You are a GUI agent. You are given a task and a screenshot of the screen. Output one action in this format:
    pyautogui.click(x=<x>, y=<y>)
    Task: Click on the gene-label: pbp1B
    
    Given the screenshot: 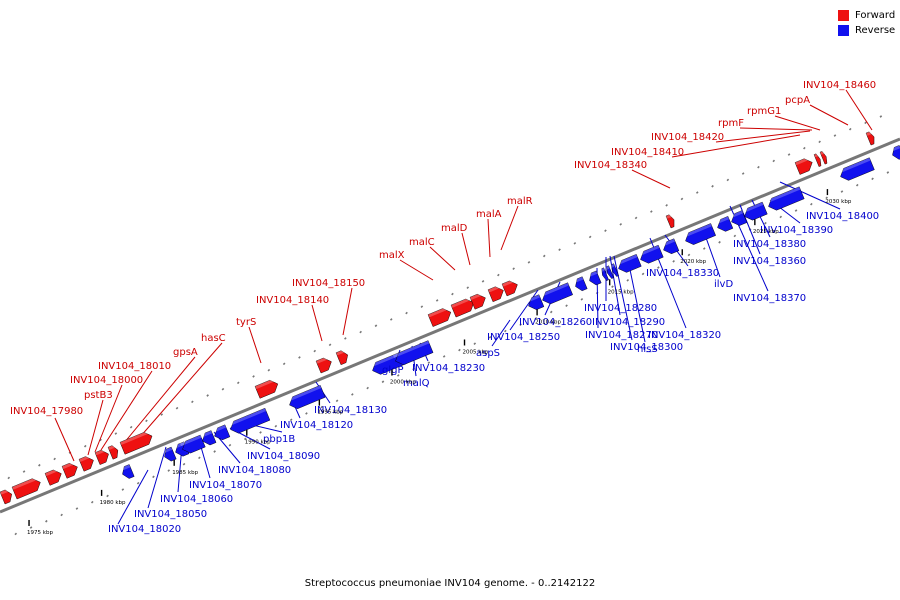 What is the action you would take?
    pyautogui.click(x=279, y=439)
    